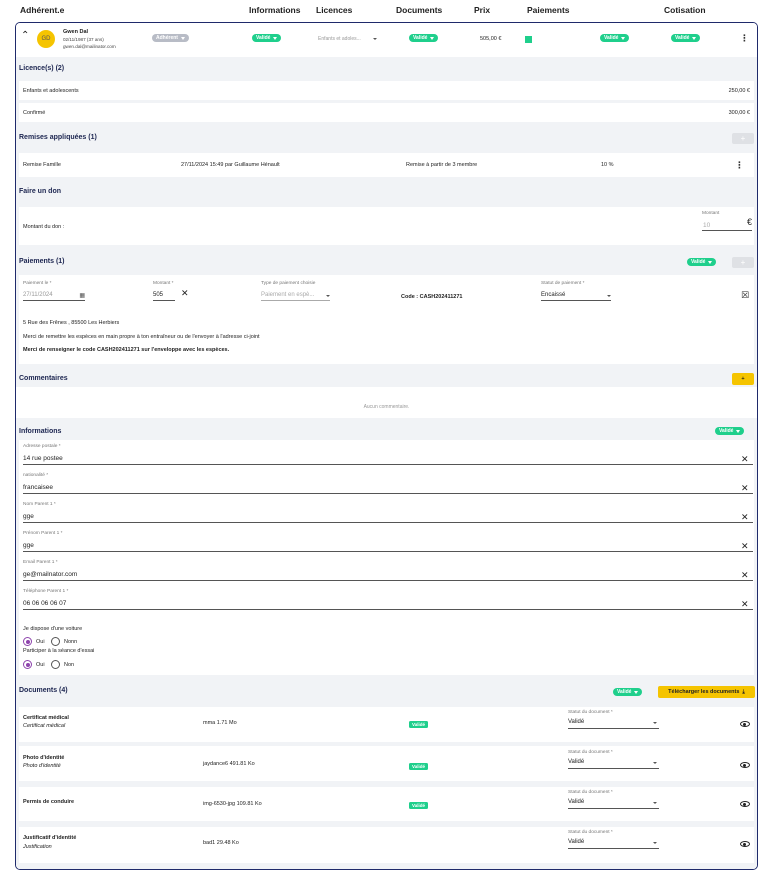 This screenshot has height=877, width=768. I want to click on info-status-dropdown: Validé, so click(267, 38).